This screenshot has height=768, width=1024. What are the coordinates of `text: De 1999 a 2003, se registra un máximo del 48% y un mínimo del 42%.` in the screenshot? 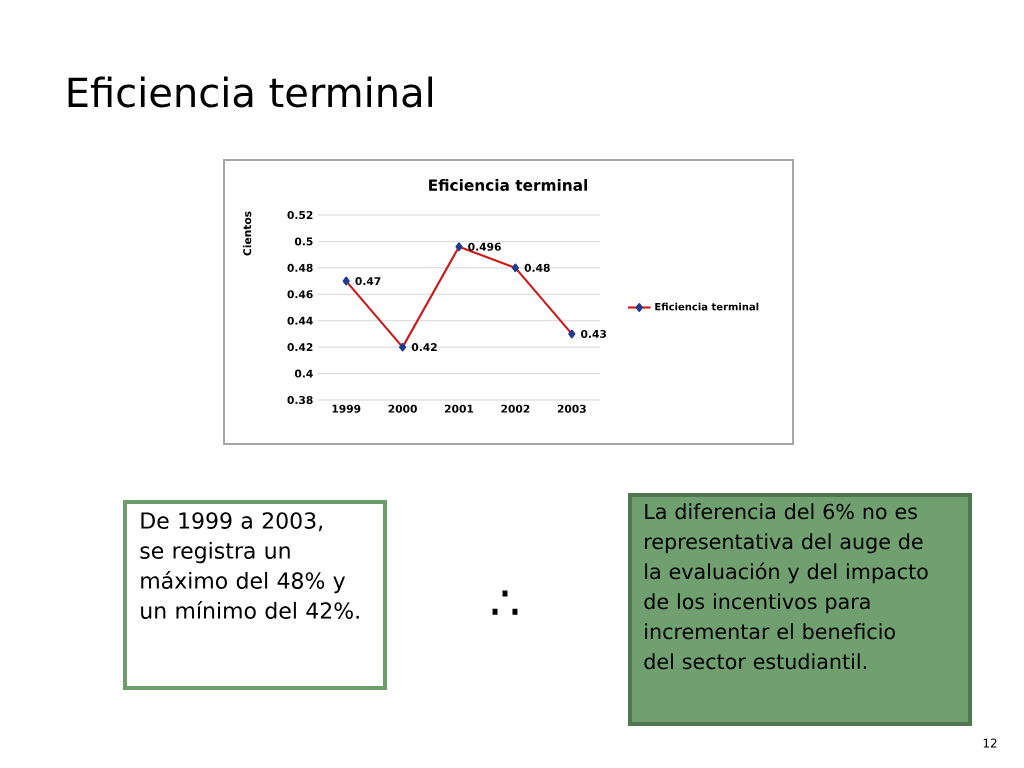 It's located at (249, 565).